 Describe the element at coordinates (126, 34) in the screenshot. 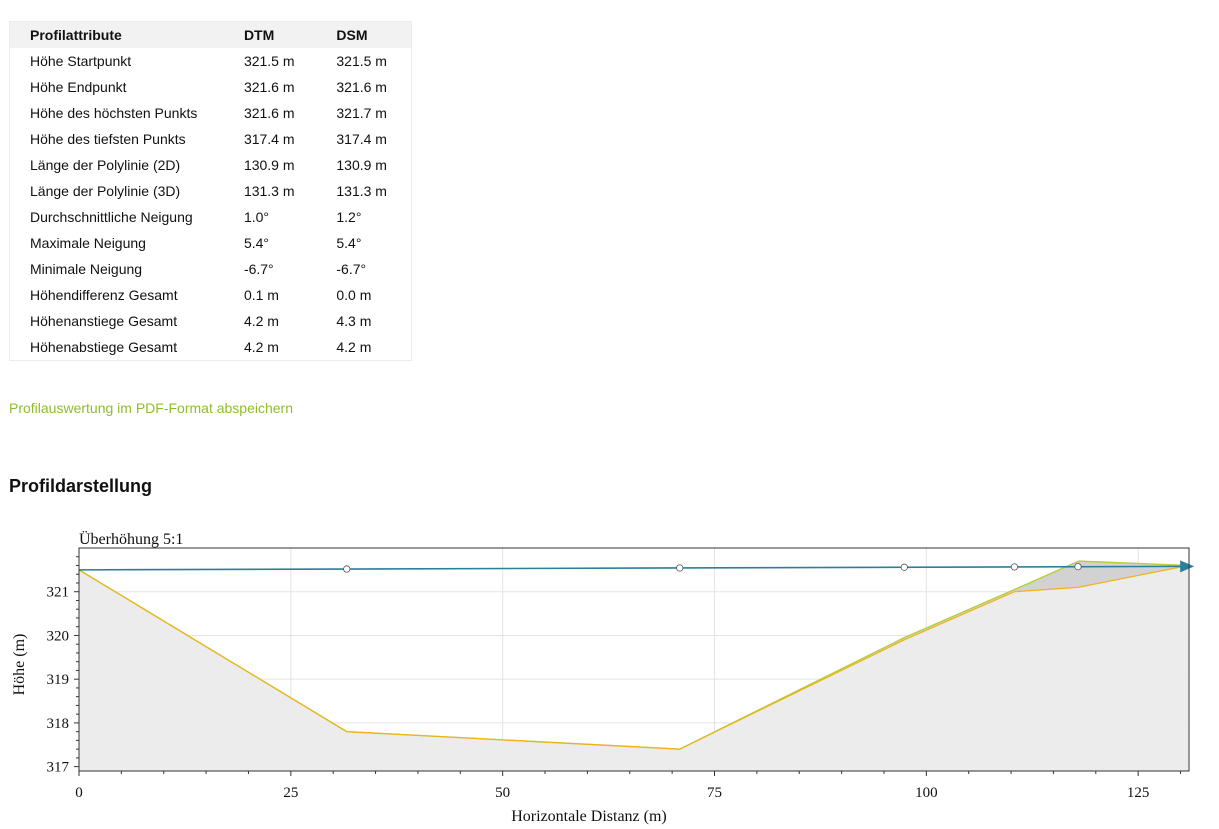

I see `column-header-attribute: Profilattribute` at that location.